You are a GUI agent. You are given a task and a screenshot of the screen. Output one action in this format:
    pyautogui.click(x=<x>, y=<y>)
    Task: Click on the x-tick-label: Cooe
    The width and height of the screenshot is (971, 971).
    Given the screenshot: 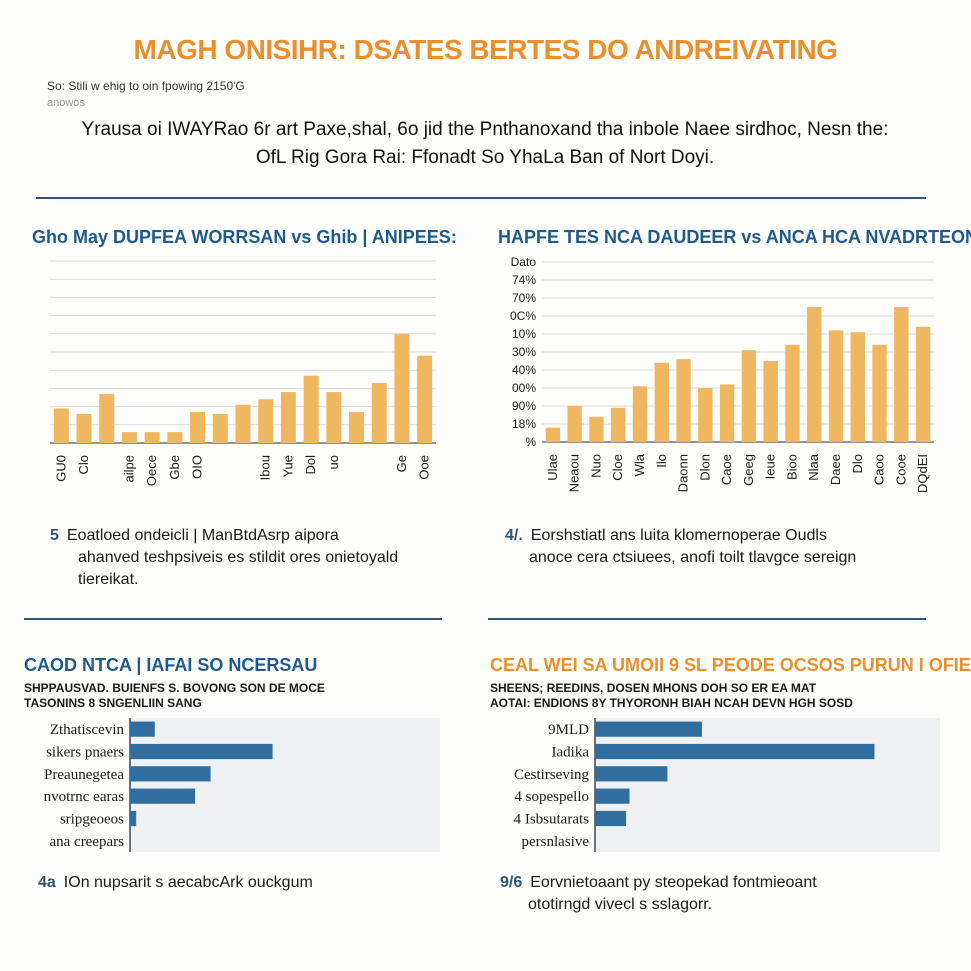 What is the action you would take?
    pyautogui.click(x=900, y=469)
    